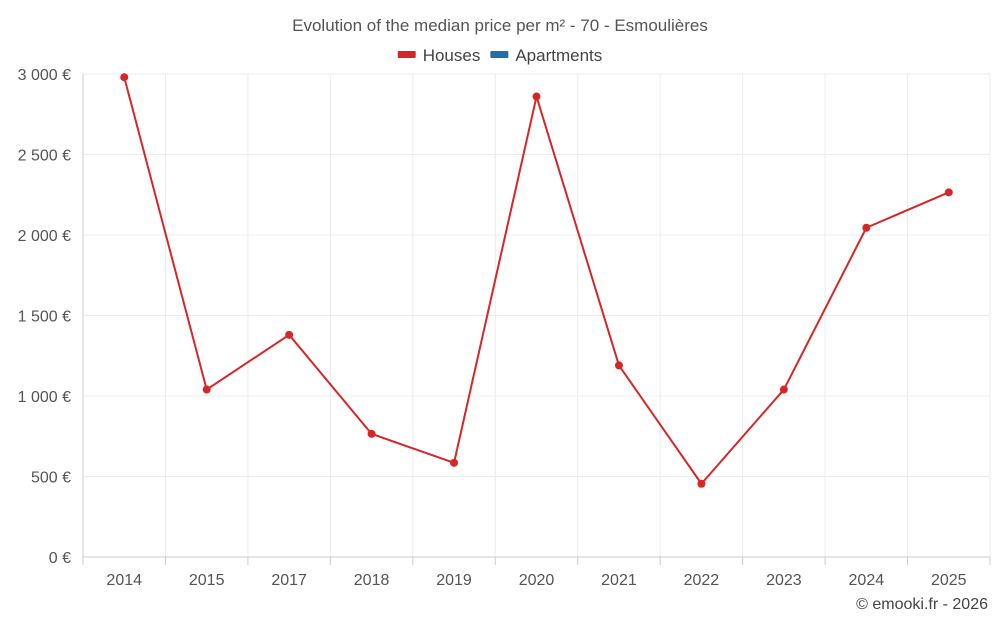 The image size is (1000, 625). Describe the element at coordinates (619, 580) in the screenshot. I see `x-tick-label: 2021` at that location.